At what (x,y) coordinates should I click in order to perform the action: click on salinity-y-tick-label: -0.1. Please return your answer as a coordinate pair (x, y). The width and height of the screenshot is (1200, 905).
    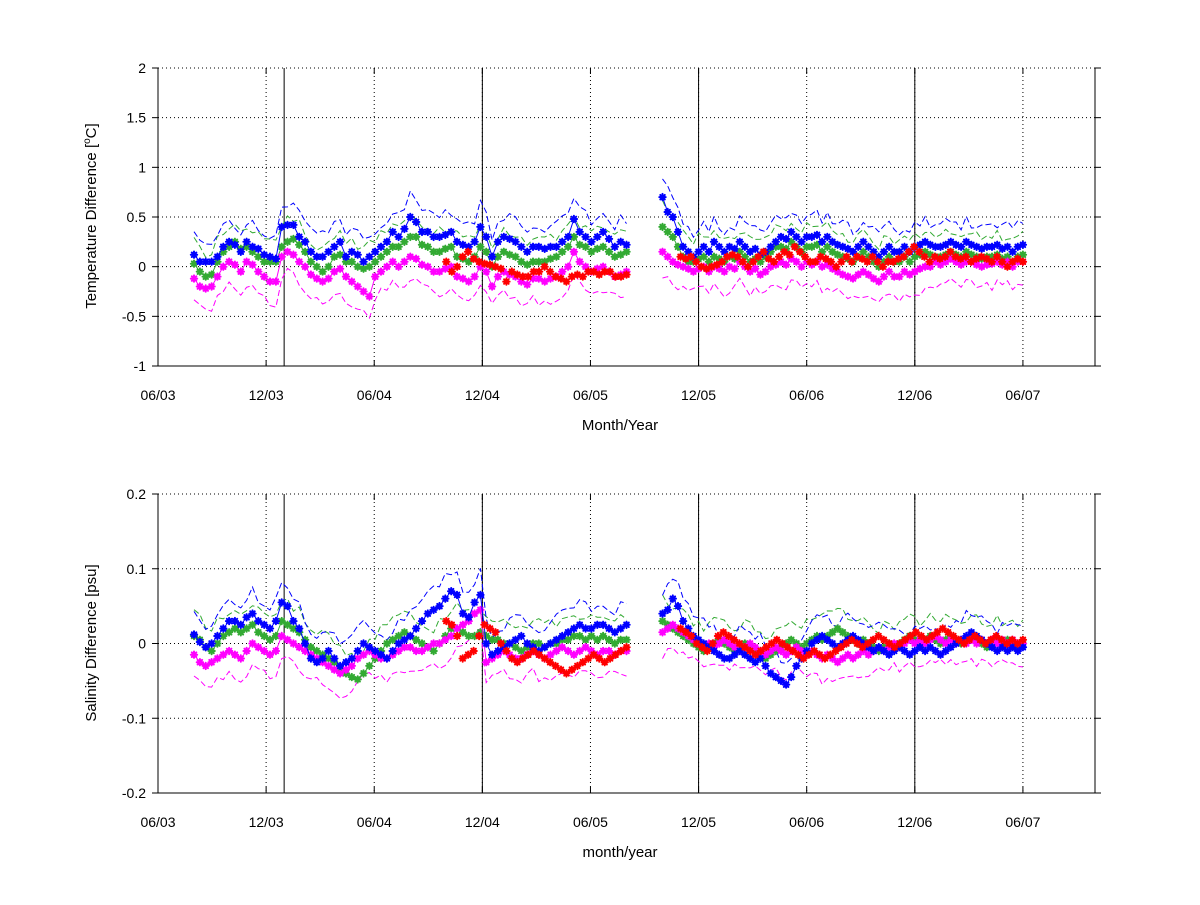
    Looking at the image, I should click on (134, 718).